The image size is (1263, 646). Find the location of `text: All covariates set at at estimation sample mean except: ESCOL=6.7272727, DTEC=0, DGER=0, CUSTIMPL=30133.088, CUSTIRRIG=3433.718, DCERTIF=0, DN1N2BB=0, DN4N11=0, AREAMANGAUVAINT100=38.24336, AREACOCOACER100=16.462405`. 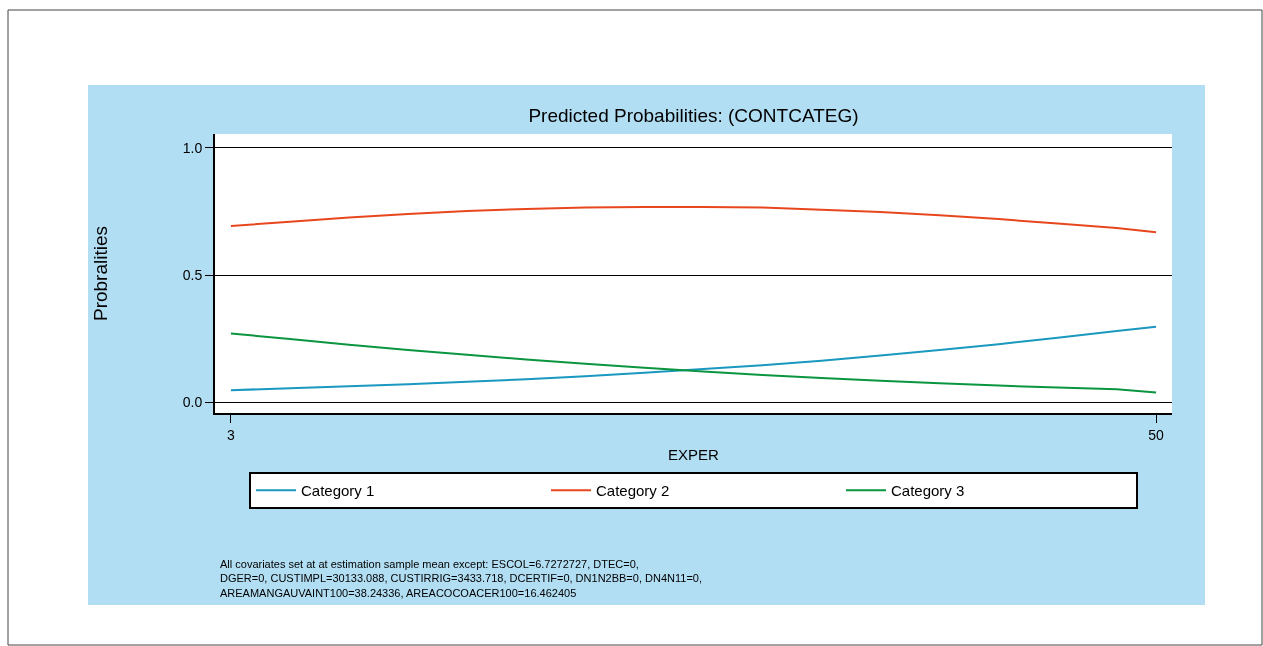

text: All covariates set at at estimation sample mean except: ESCOL=6.7272727, DTEC=0, DGER=0, CUSTIMPL=30133.088, CUSTIRRIG=3433.718, DCERTIF=0, DN1N2BB=0, DN4N11=0, AREAMANGAUVAINT100=38.24336, AREACOCOACER100=16.462405 is located at coordinates (461, 578).